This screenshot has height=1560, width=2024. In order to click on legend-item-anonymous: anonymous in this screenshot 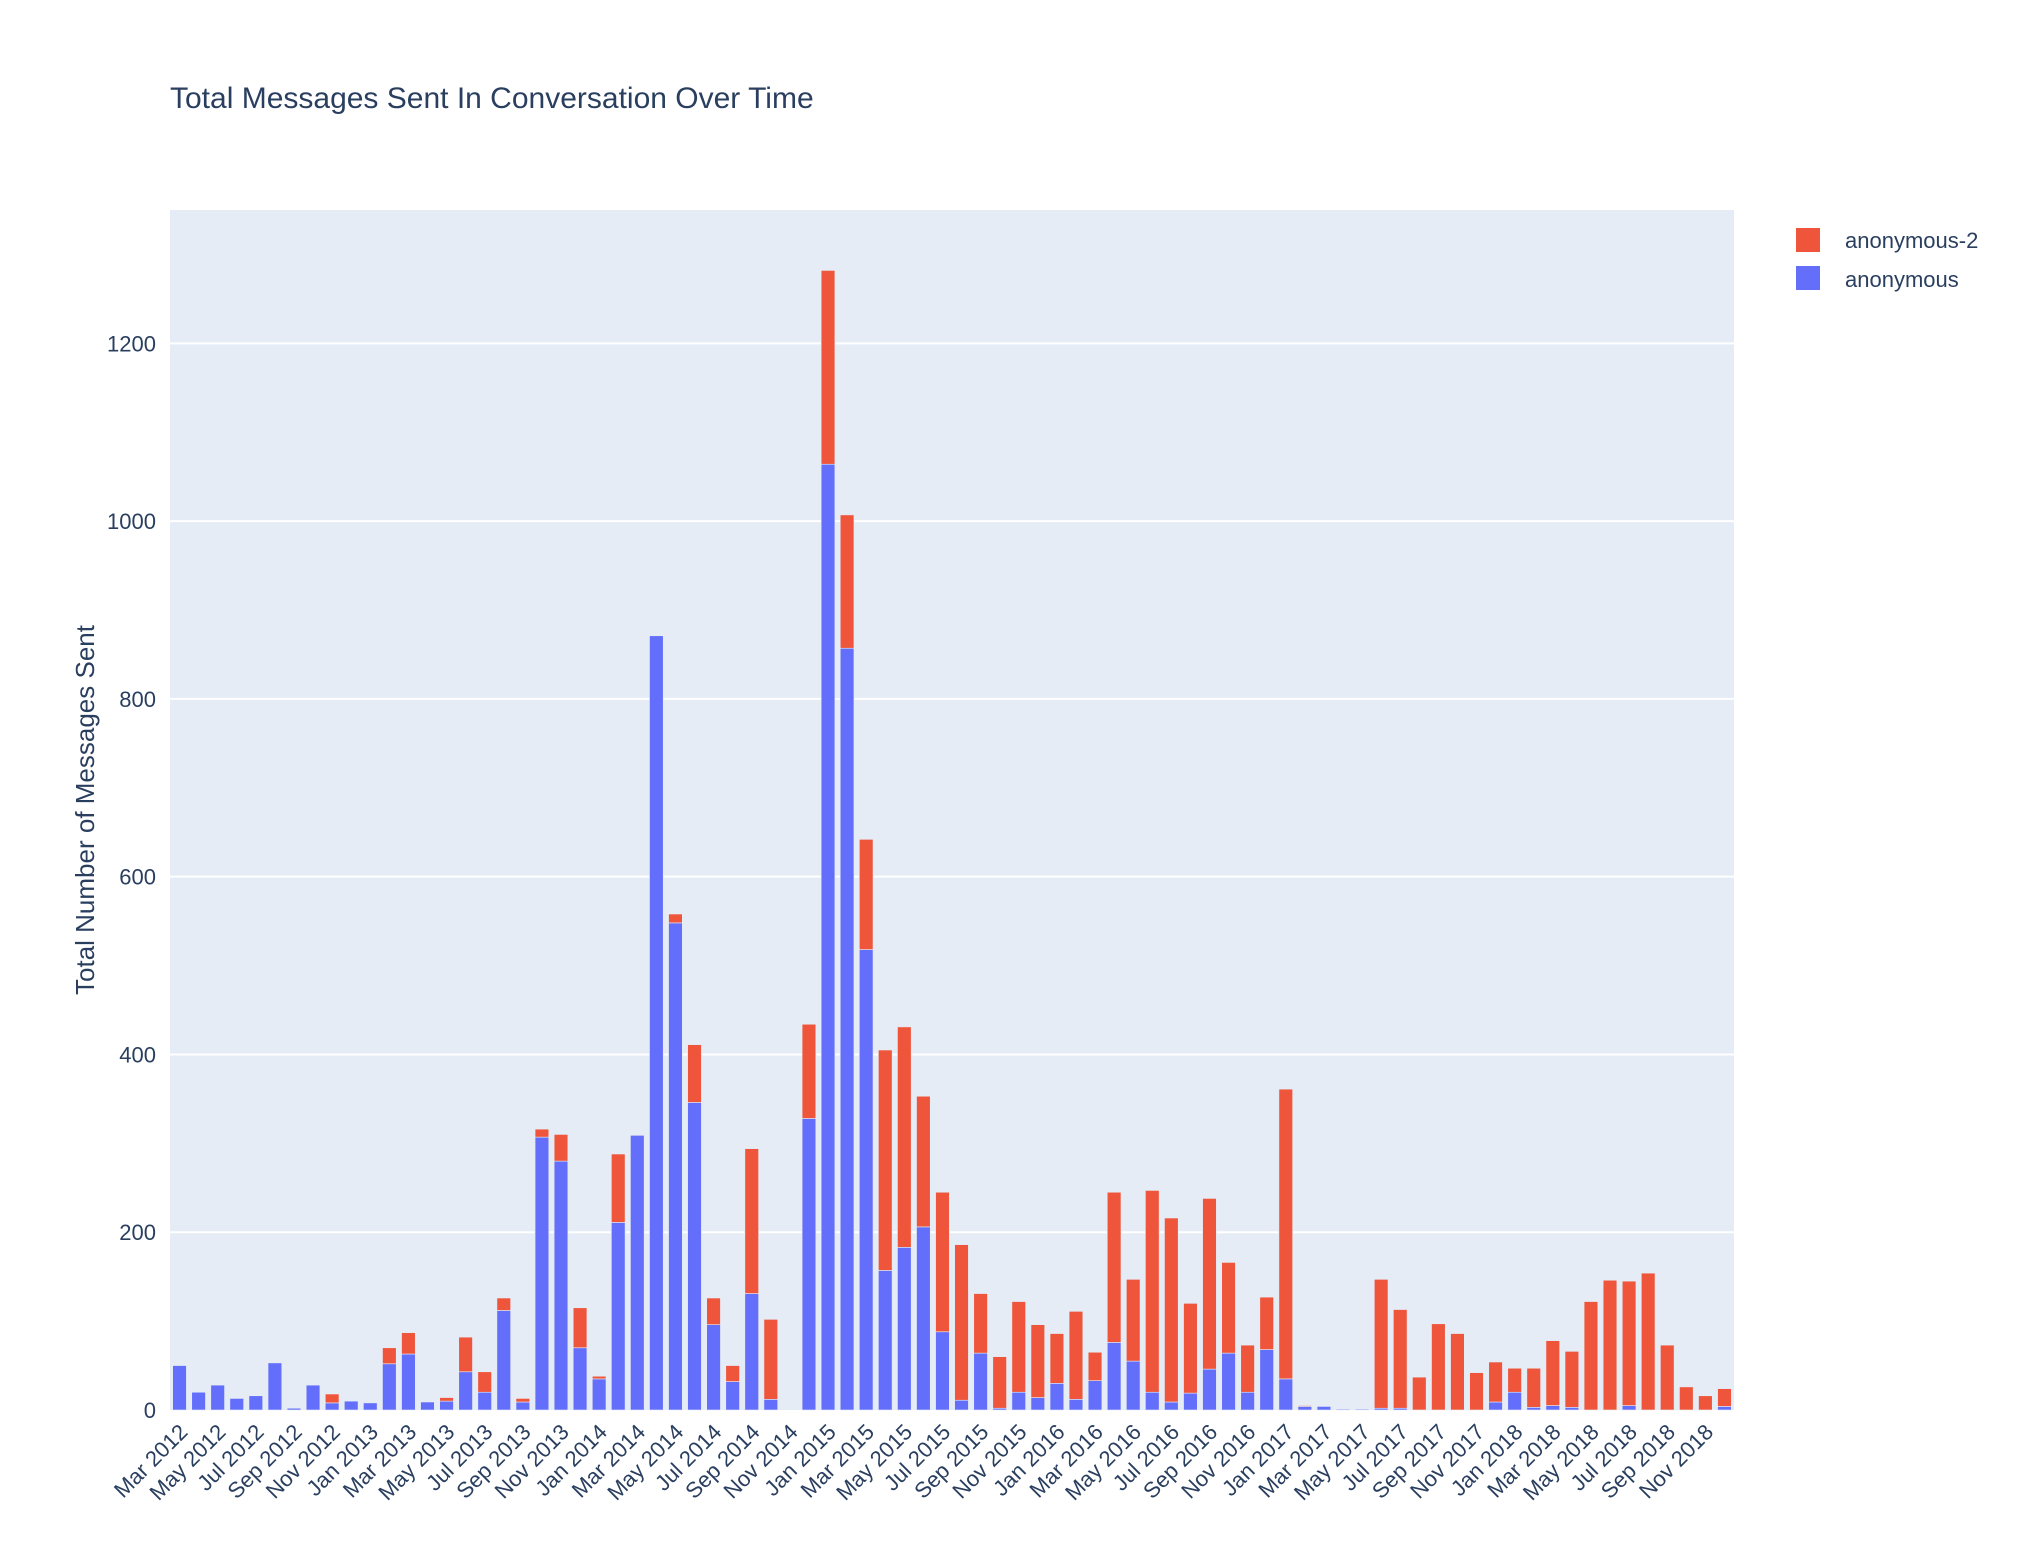, I will do `click(1877, 279)`.